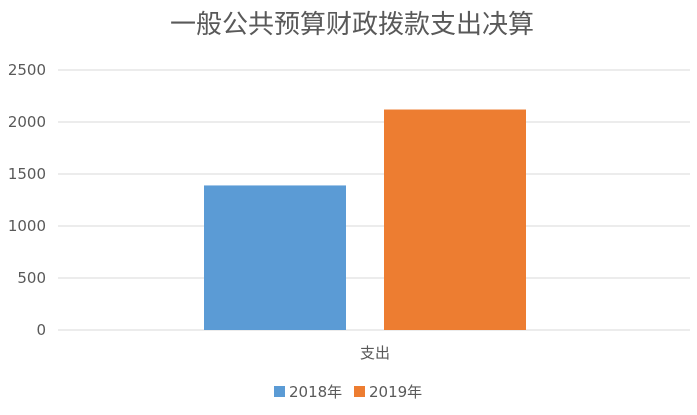 The image size is (697, 415). I want to click on bar-2019年, so click(455, 220).